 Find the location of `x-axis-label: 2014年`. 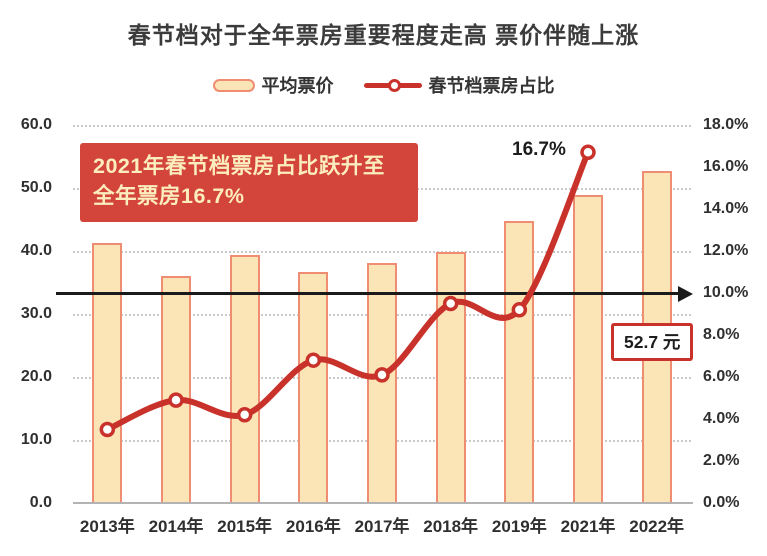

x-axis-label: 2014年 is located at coordinates (176, 526).